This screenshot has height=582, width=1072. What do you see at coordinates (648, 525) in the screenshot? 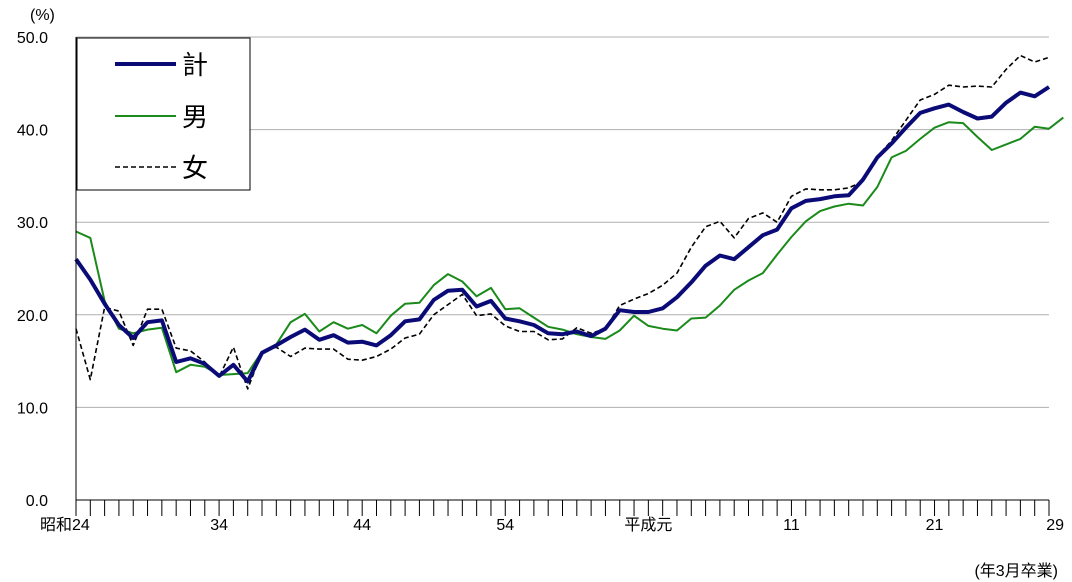
I see `x-tick-label: 平成元` at bounding box center [648, 525].